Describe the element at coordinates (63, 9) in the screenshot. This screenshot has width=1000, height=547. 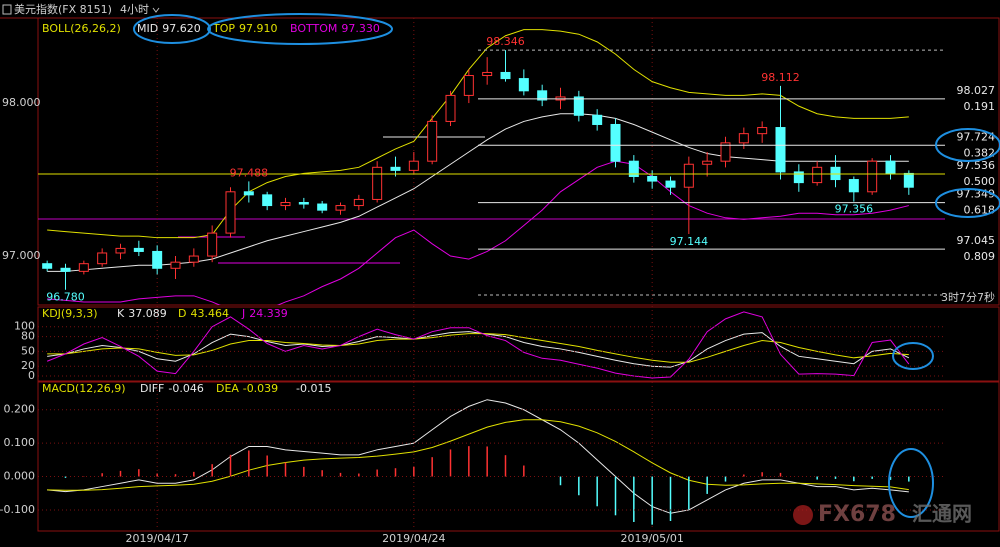
I see `symbol: 美元指数(FX 8151)` at that location.